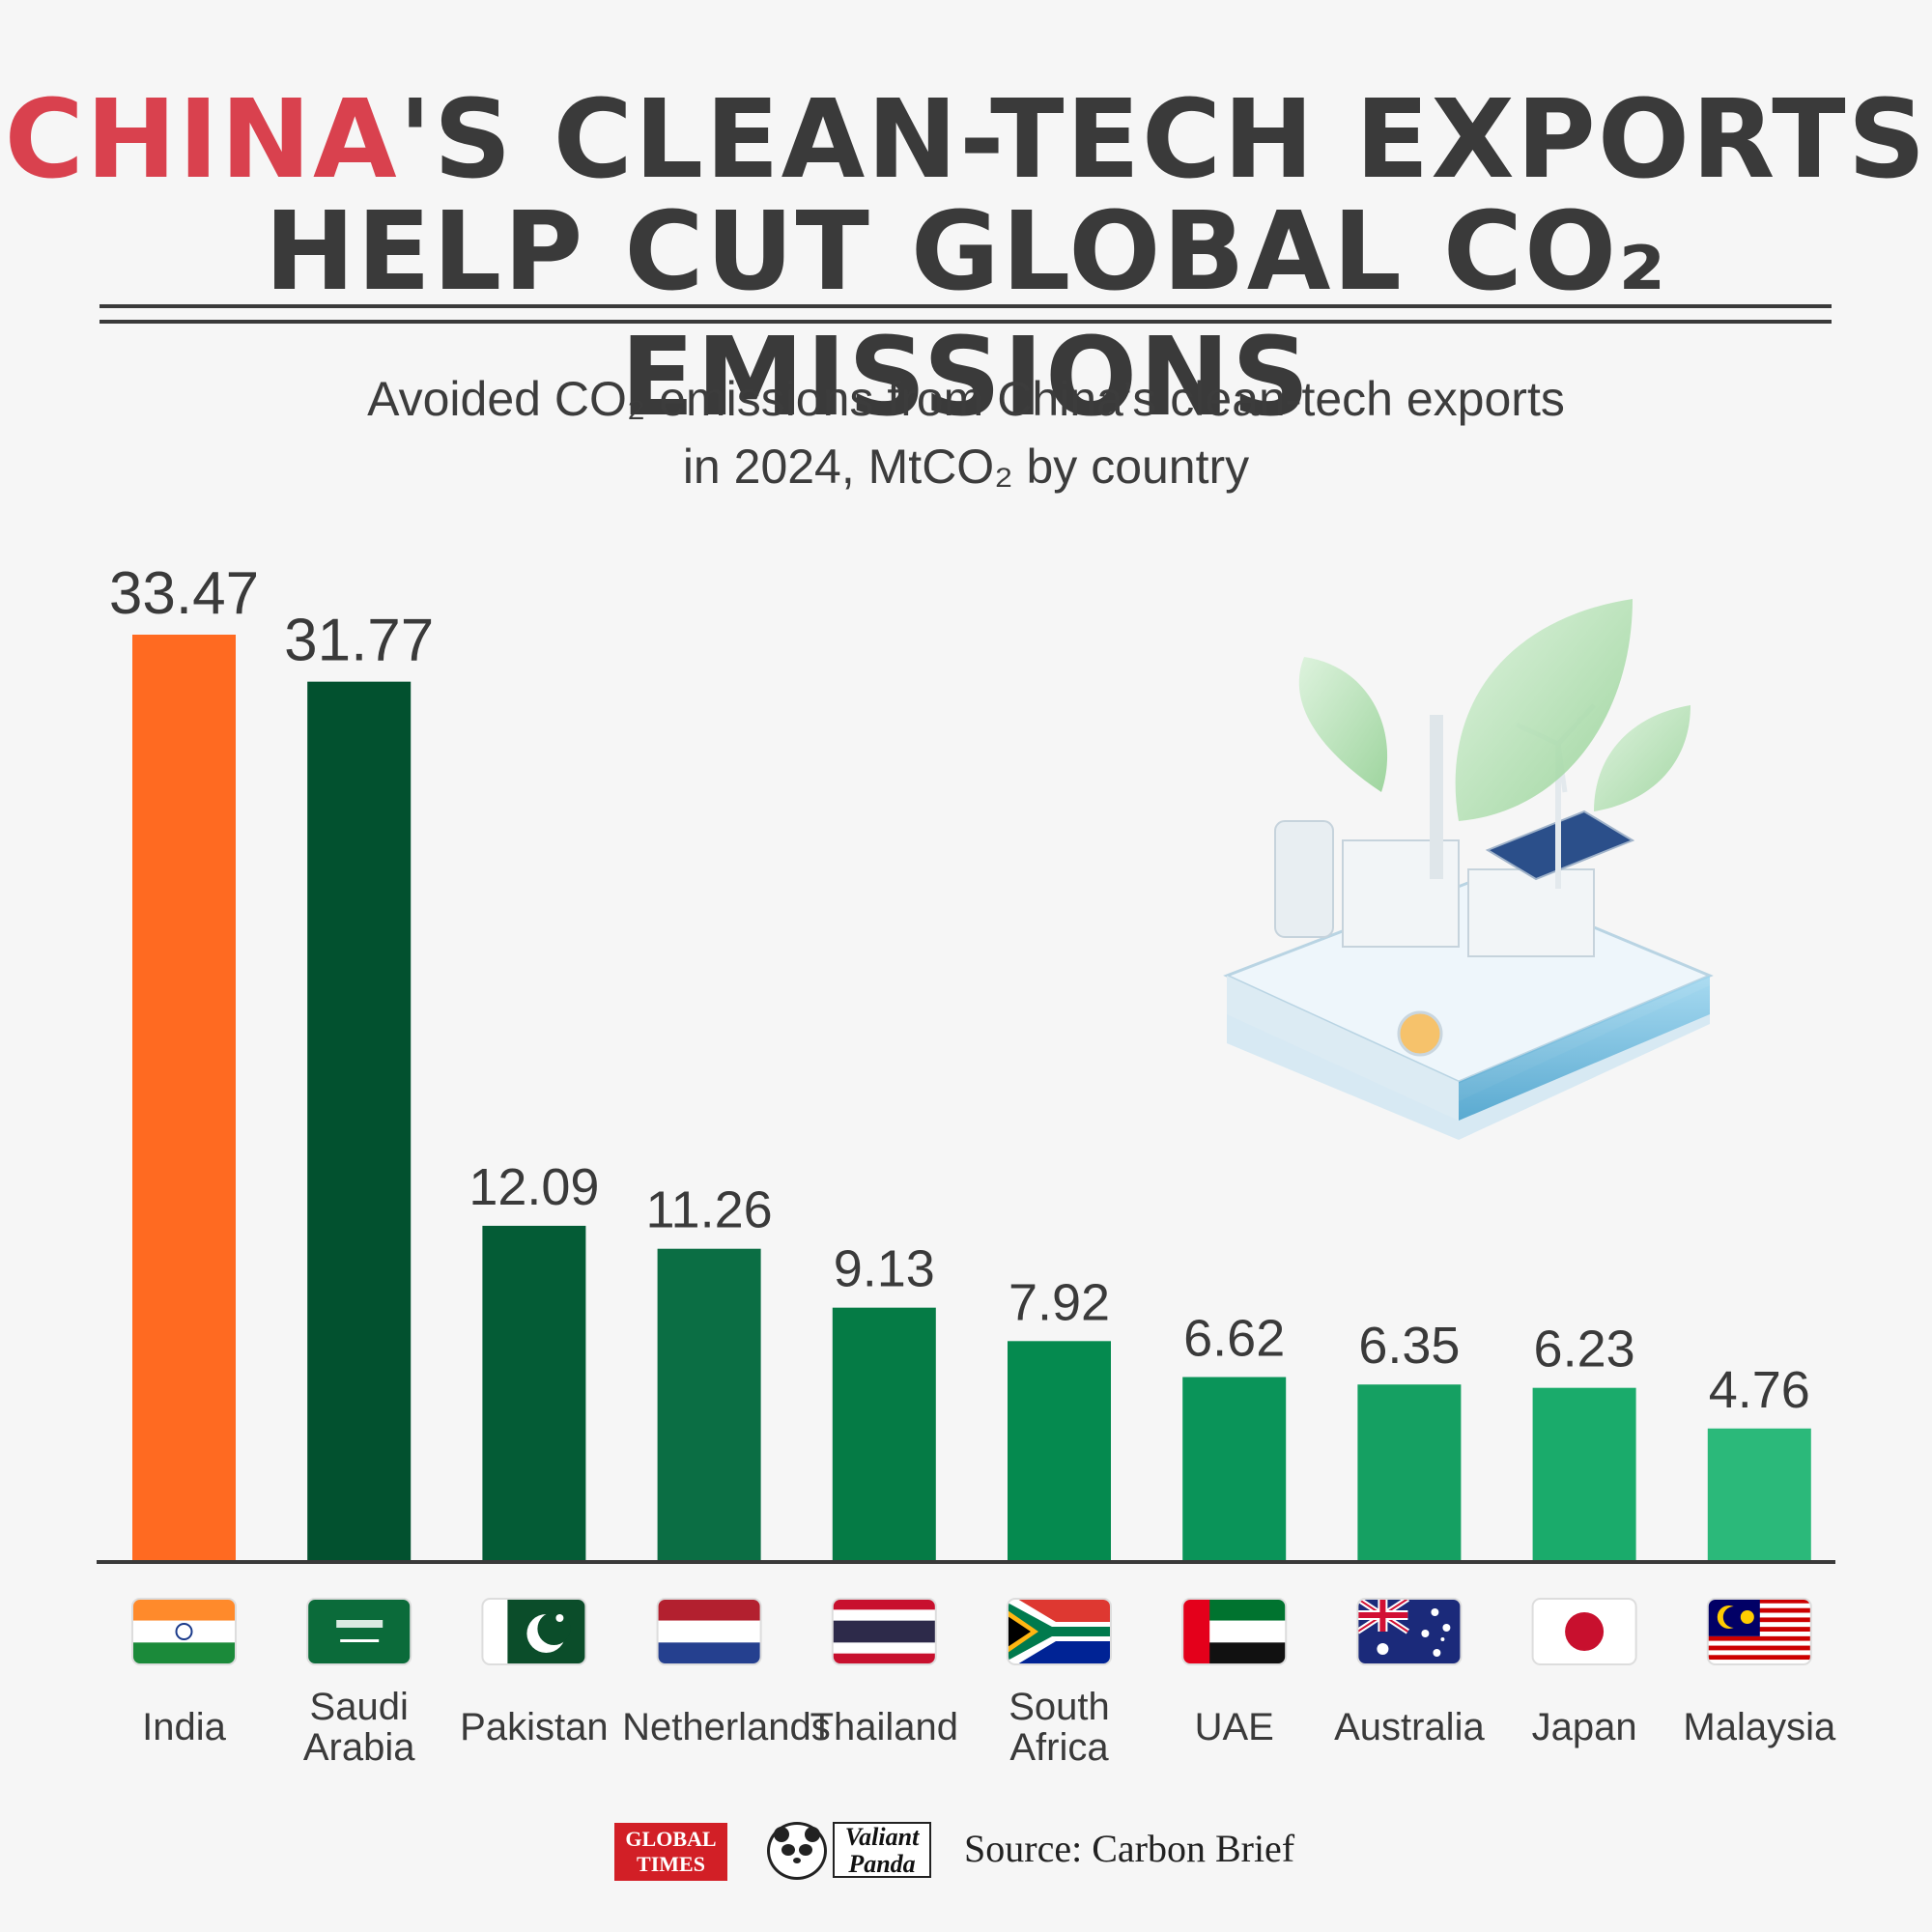 The image size is (1932, 1932). I want to click on source-note: Source: Carbon Brief, so click(1129, 1848).